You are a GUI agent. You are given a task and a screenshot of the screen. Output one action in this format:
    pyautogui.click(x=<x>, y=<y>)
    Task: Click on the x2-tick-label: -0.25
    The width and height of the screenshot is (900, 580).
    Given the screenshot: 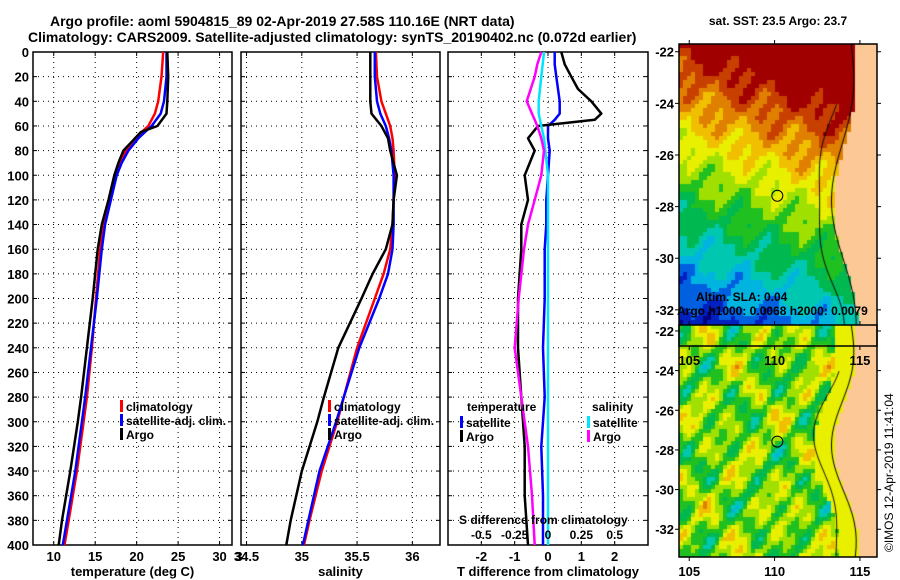 What is the action you would take?
    pyautogui.click(x=515, y=535)
    